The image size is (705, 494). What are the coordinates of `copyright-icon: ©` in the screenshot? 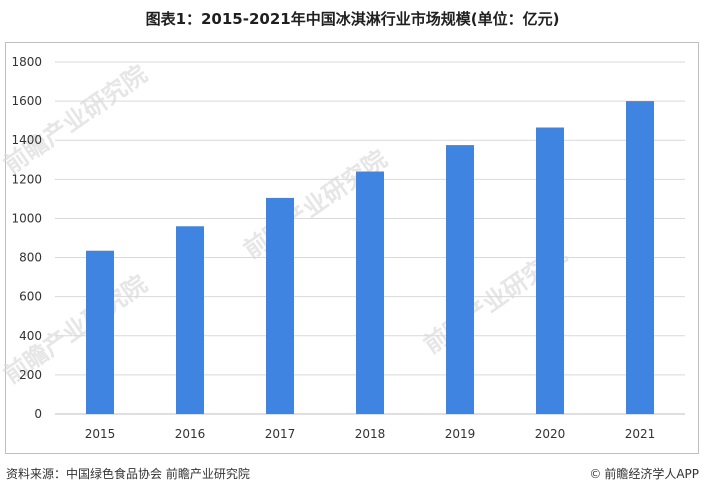 It's located at (595, 474).